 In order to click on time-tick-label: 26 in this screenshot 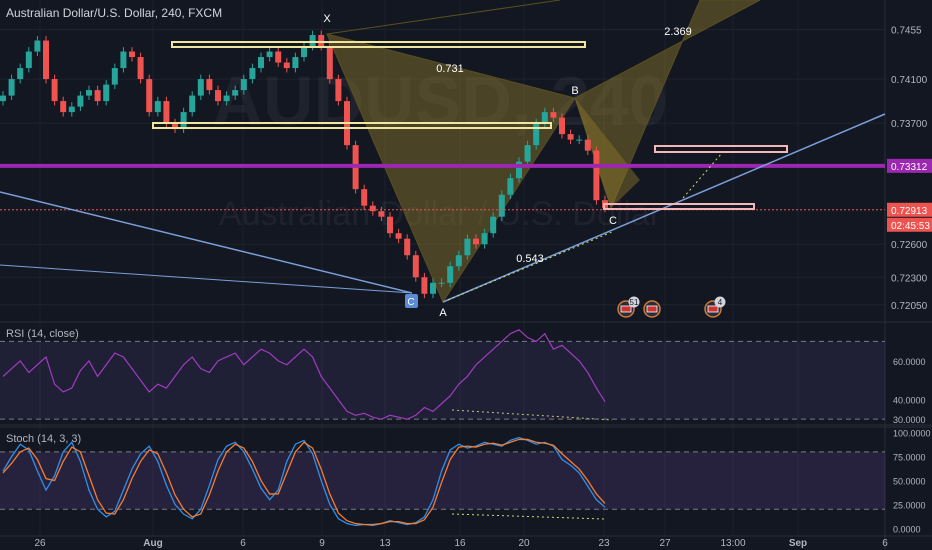, I will do `click(40, 543)`.